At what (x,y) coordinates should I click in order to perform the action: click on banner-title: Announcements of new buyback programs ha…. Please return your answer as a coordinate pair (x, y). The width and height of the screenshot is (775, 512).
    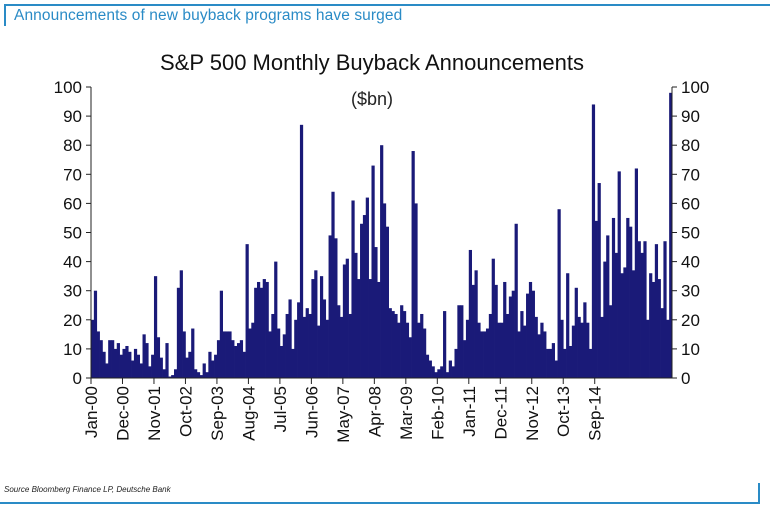
    Looking at the image, I should click on (208, 15).